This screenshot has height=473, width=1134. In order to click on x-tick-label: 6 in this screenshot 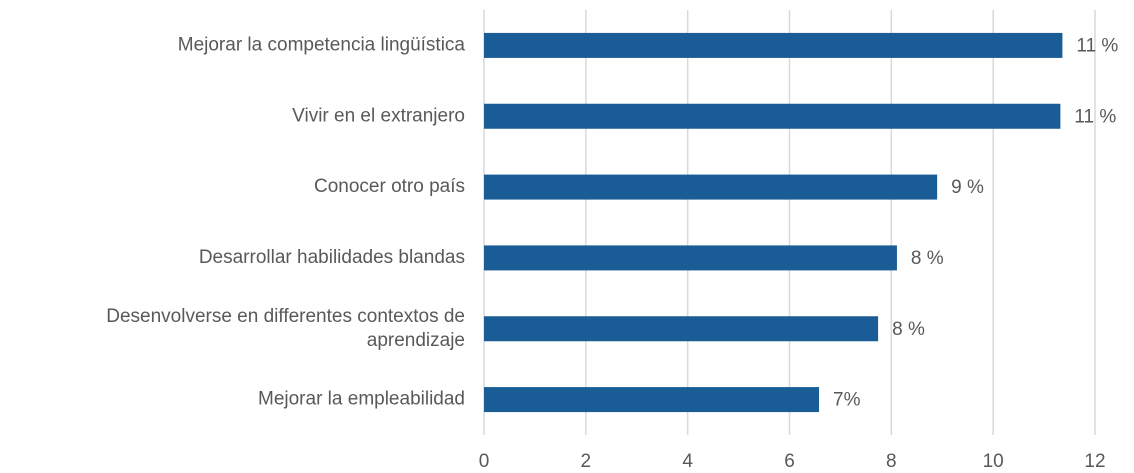, I will do `click(789, 461)`.